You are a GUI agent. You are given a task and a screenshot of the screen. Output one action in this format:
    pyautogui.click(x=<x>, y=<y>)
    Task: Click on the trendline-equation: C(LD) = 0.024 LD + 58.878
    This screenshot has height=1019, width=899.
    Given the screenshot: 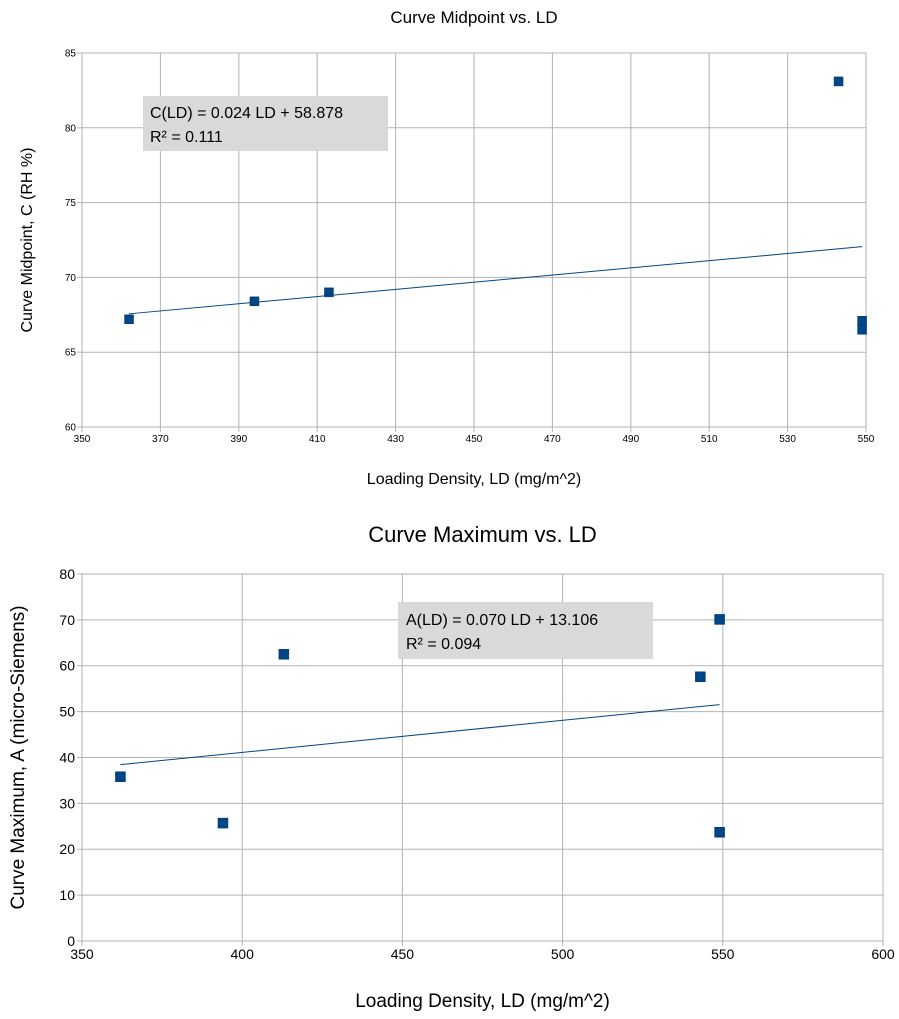 What is the action you would take?
    pyautogui.click(x=246, y=113)
    